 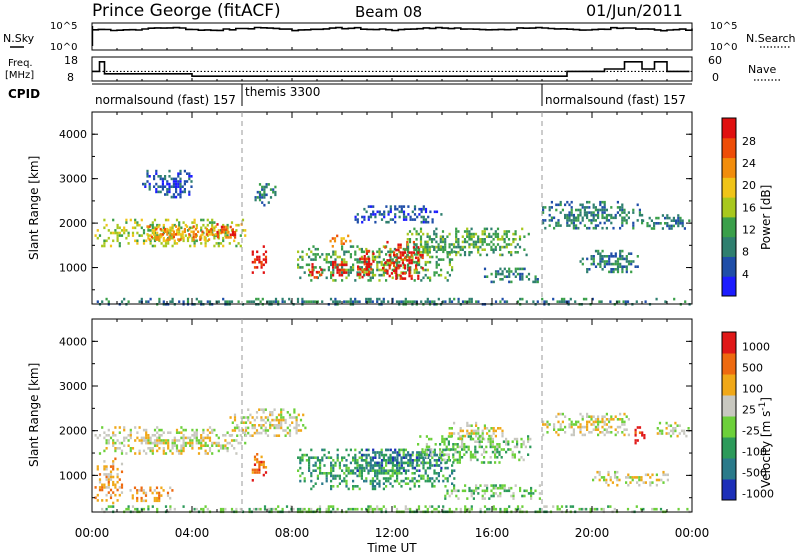 What do you see at coordinates (749, 185) in the screenshot?
I see `power-colorbar-tick: 20` at bounding box center [749, 185].